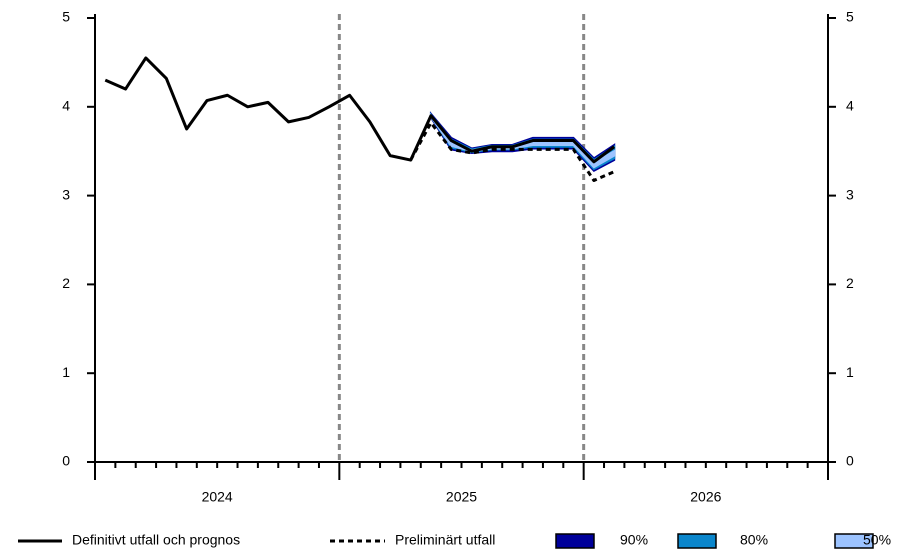  What do you see at coordinates (850, 194) in the screenshot?
I see `y2-tick-label: 3` at bounding box center [850, 194].